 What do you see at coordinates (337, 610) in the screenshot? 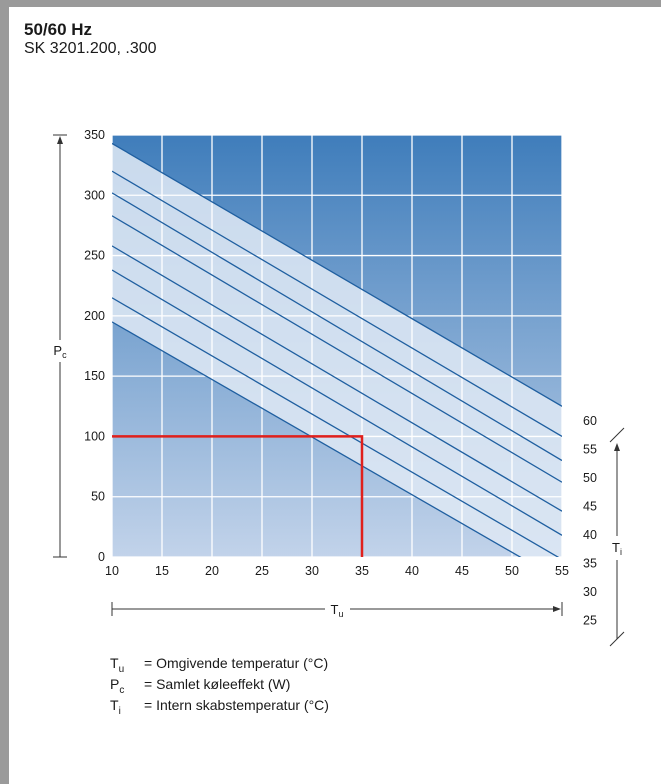
I see `x-axis-label: Tu` at bounding box center [337, 610].